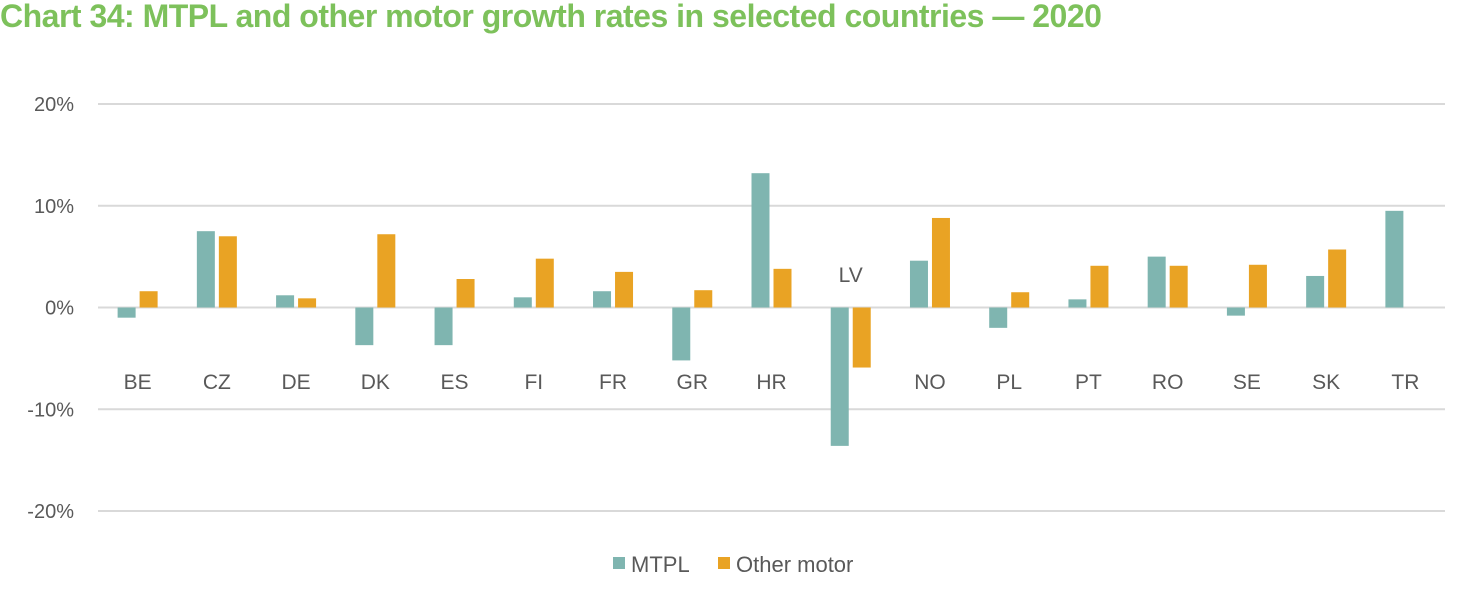  I want to click on y-tick-label: 0%, so click(59, 309).